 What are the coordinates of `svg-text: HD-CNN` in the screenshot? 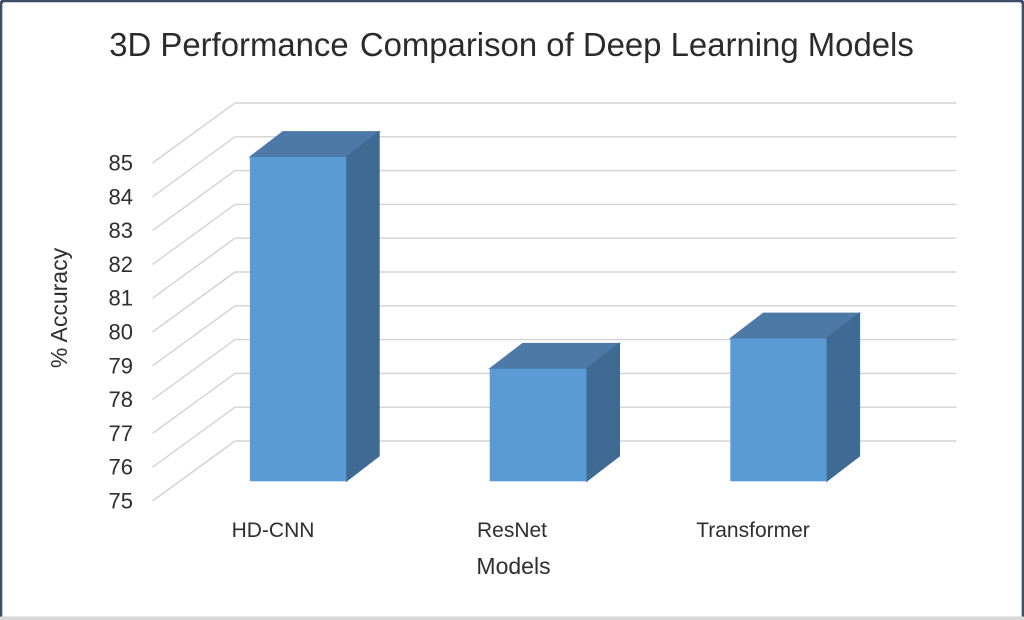 It's located at (273, 530).